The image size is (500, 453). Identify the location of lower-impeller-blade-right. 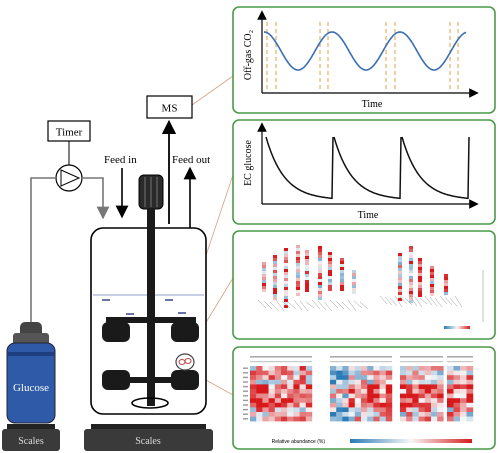
(185, 380).